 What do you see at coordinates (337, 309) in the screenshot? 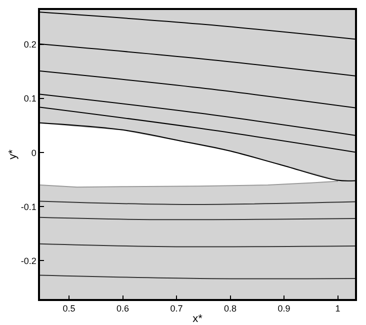
I see `x-tick-label: 1` at bounding box center [337, 309].